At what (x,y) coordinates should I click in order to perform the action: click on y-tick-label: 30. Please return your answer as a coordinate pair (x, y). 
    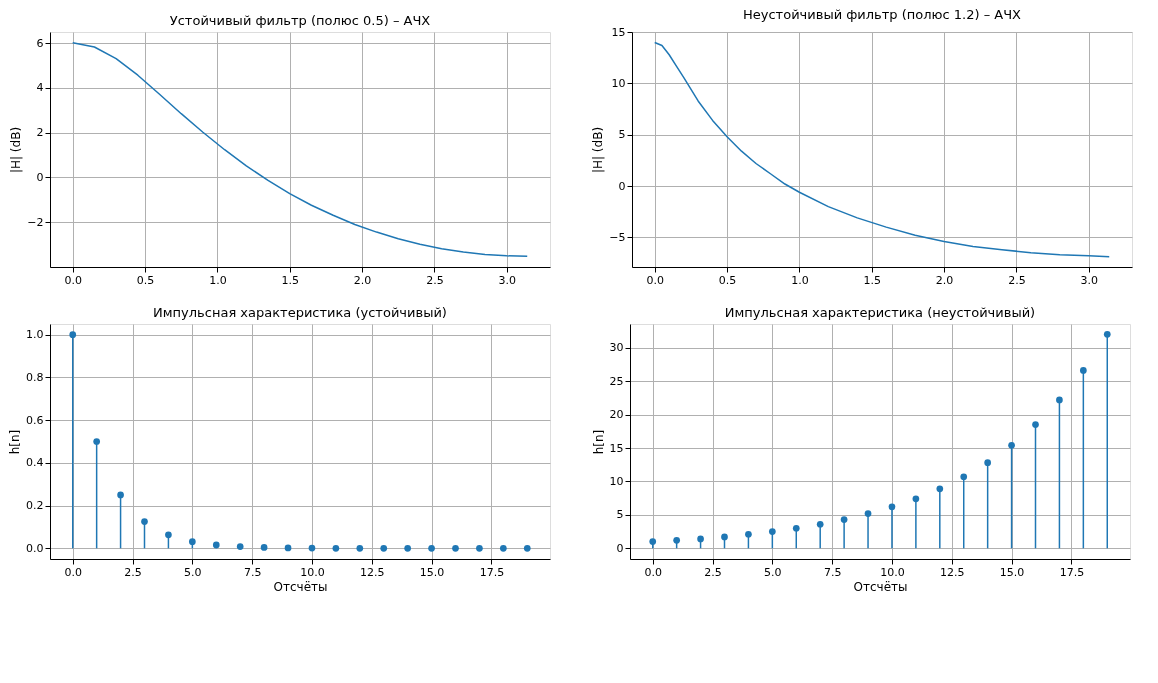
    Looking at the image, I should click on (616, 348).